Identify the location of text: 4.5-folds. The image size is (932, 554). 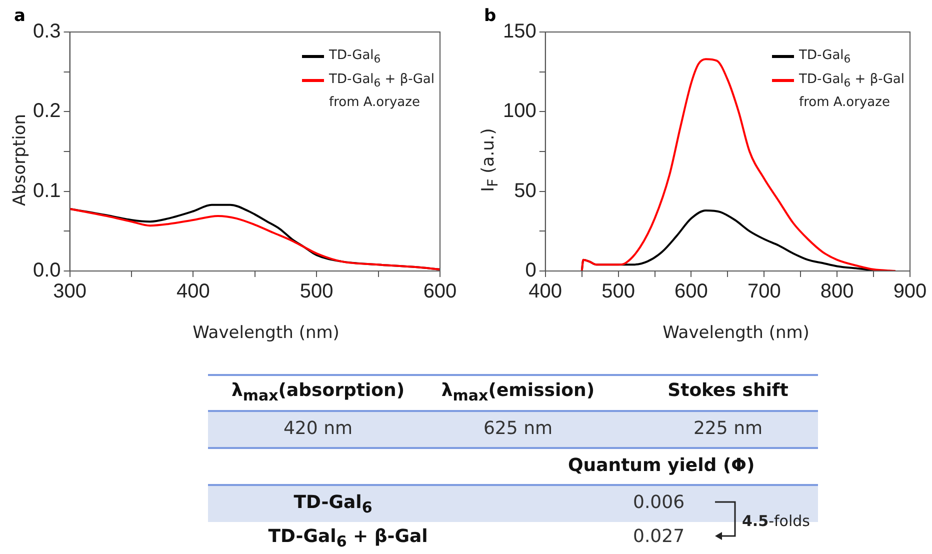
(776, 521).